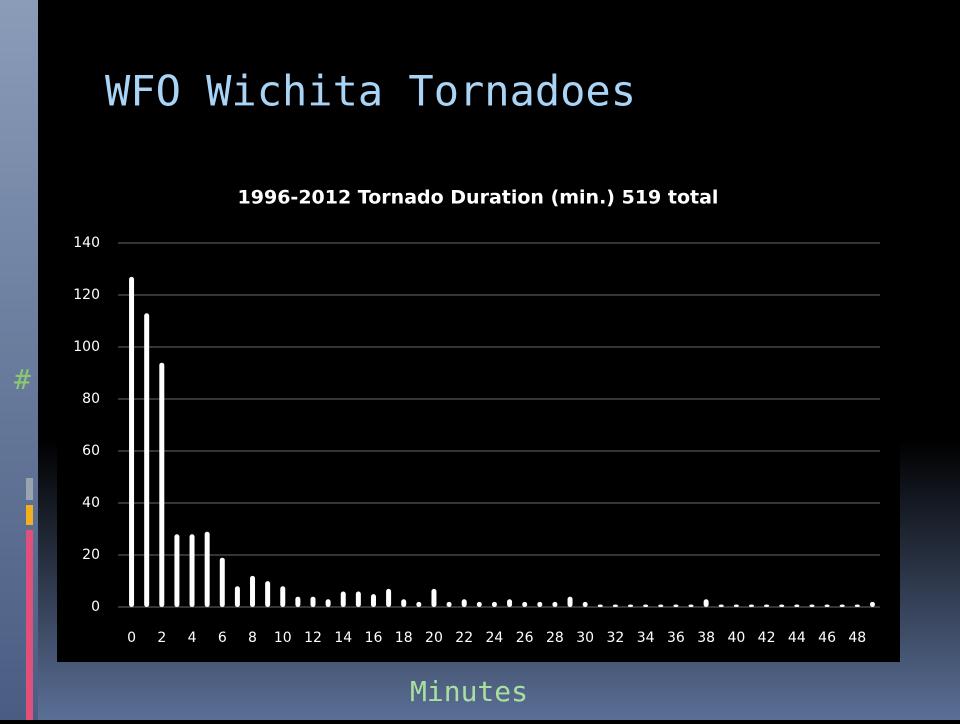 This screenshot has width=960, height=724. What do you see at coordinates (525, 638) in the screenshot?
I see `x-tick-label: 26` at bounding box center [525, 638].